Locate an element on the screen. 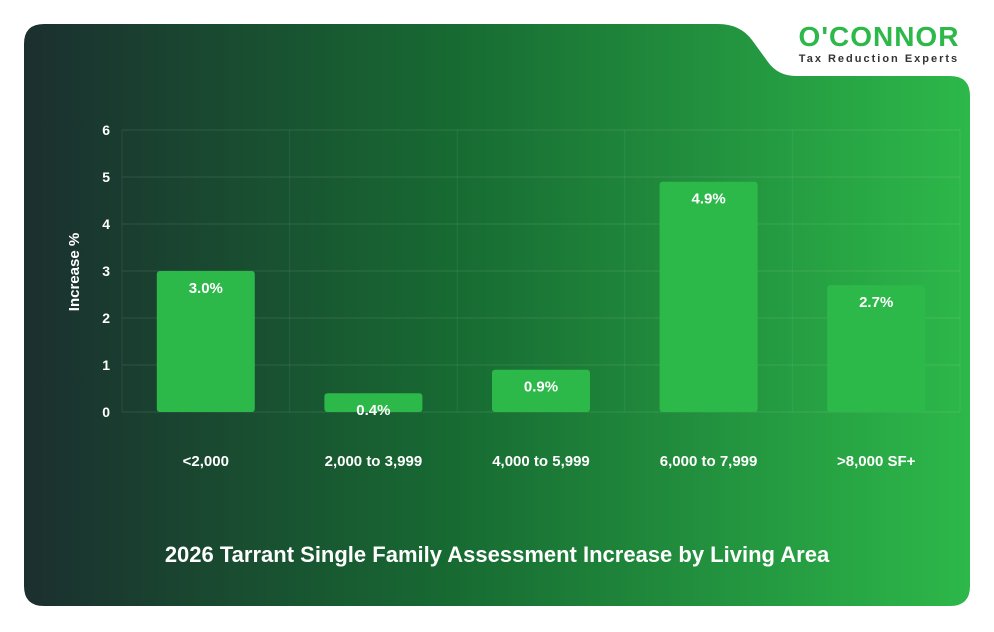 The width and height of the screenshot is (994, 632). y-axis-ticks: 0 1 2 3 4 5 6 is located at coordinates (106, 271).